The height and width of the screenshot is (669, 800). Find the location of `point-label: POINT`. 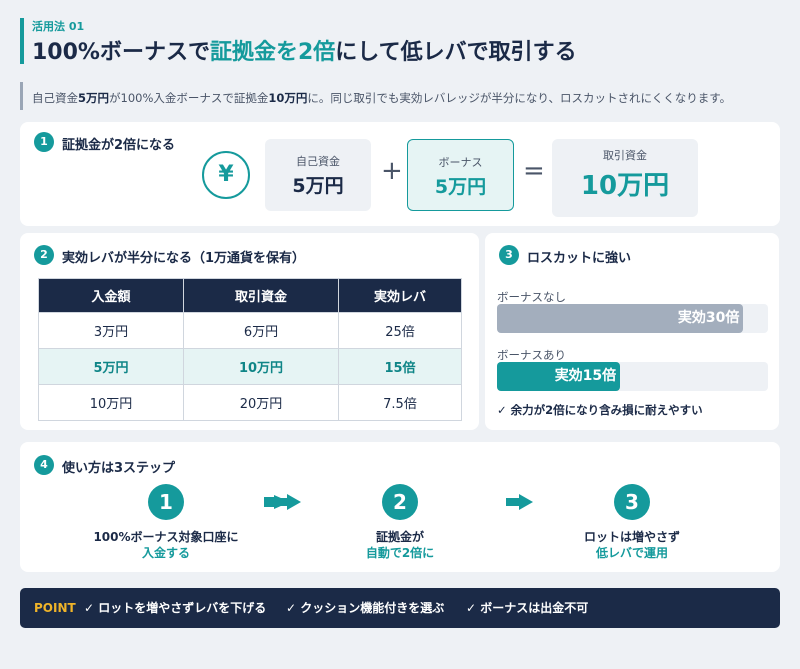

point-label: POINT is located at coordinates (55, 608).